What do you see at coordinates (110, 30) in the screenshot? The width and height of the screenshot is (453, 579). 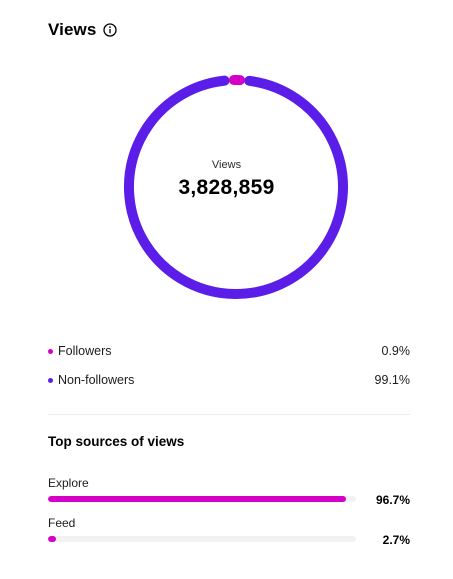 I see `info-circle-icon` at bounding box center [110, 30].